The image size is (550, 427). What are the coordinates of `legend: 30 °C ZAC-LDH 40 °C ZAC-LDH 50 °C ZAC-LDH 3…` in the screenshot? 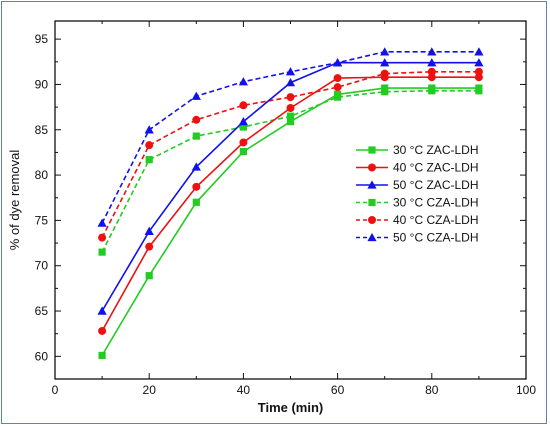 It's located at (417, 194).